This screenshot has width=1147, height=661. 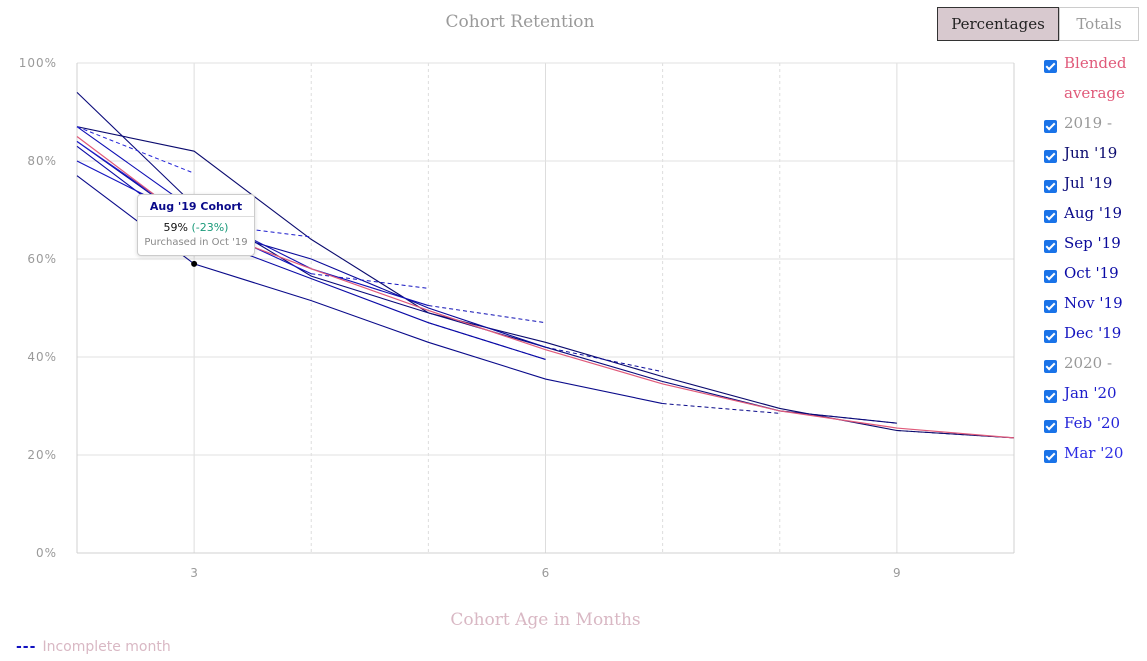 I want to click on y-tick-label: 80%, so click(x=42, y=161).